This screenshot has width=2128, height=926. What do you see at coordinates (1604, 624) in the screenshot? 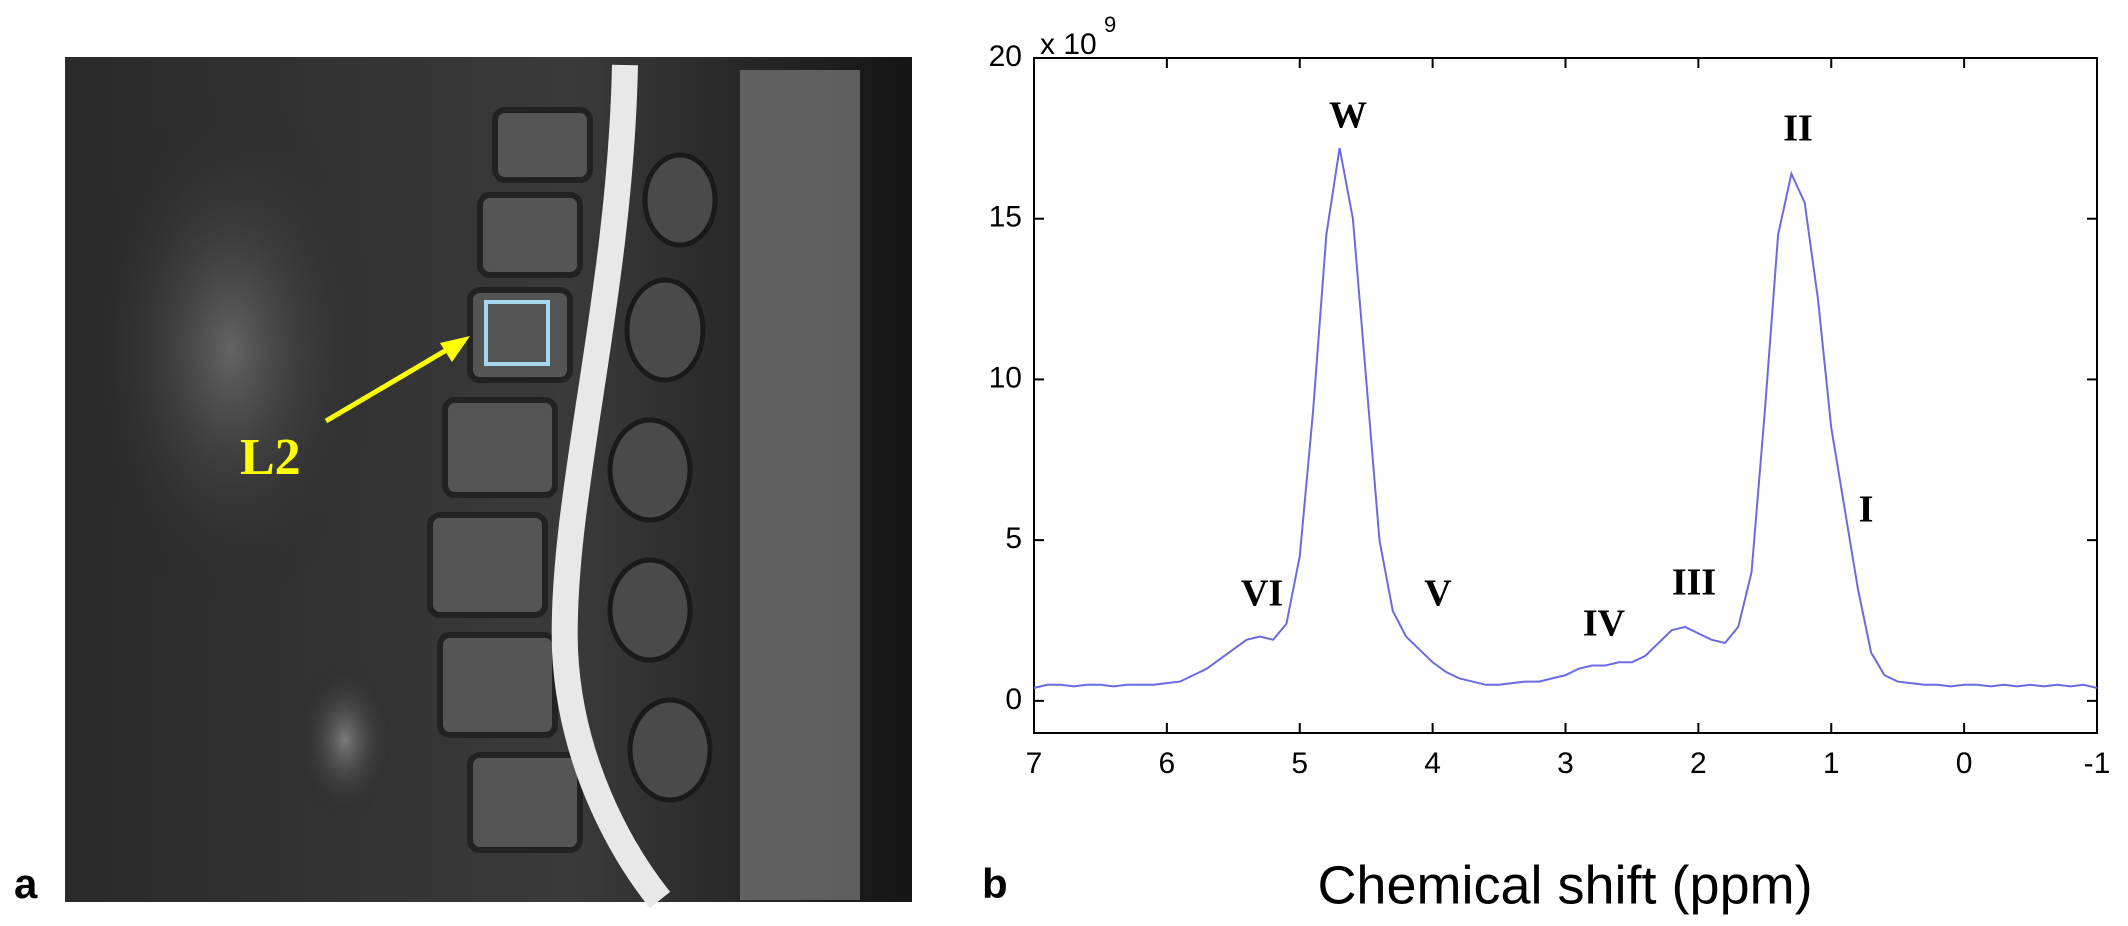
I see `peak-label: IV` at bounding box center [1604, 624].